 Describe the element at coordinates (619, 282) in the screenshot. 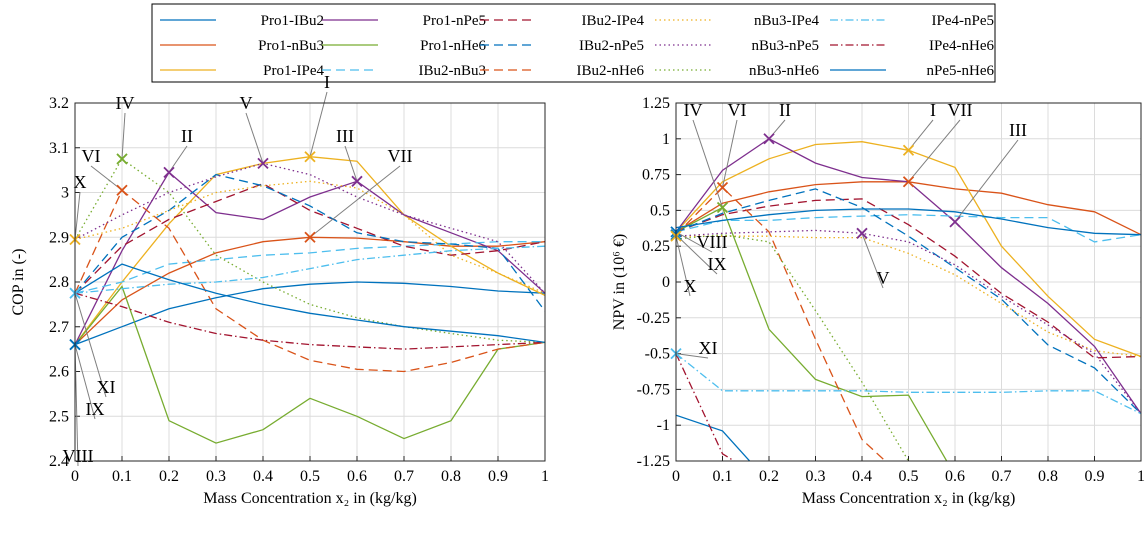

I see `y-axis-label: NPV in (10⁶ €)` at that location.